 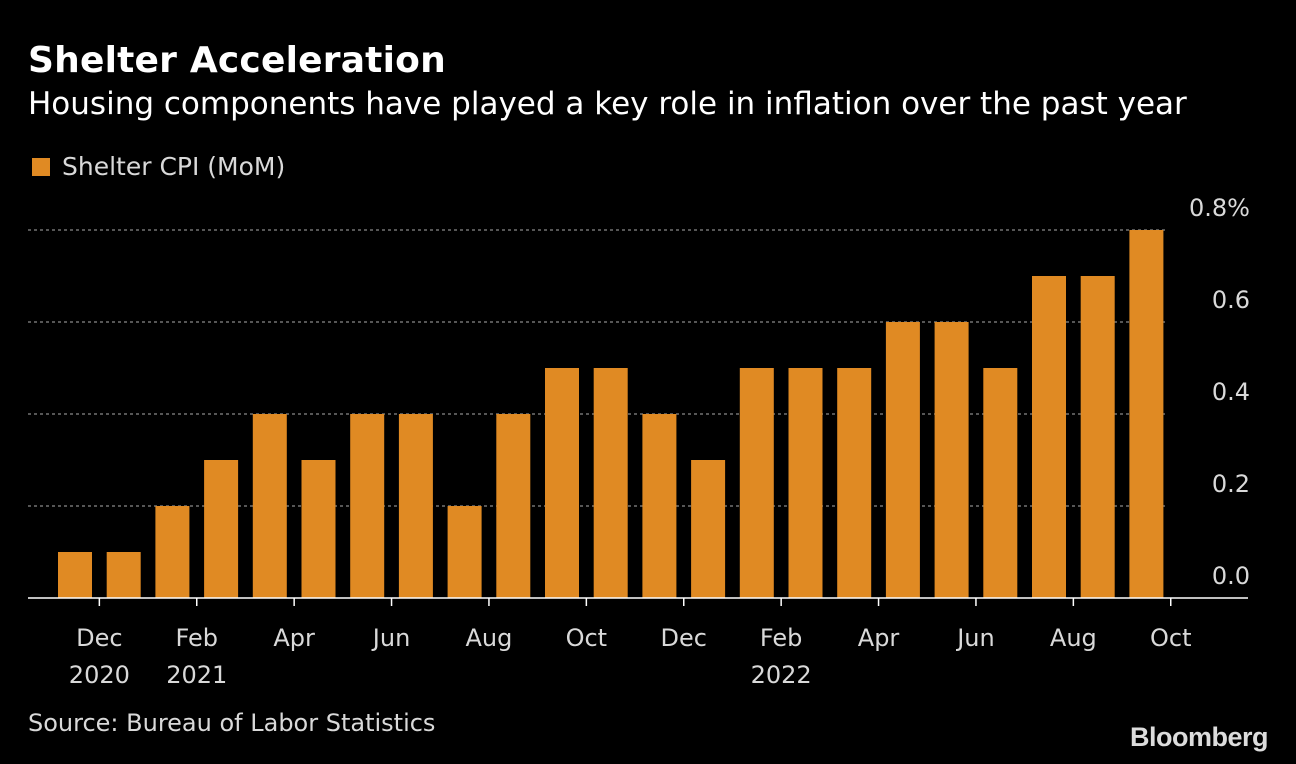 What do you see at coordinates (232, 723) in the screenshot?
I see `source-note: Source: Bureau of Labor Statistics` at bounding box center [232, 723].